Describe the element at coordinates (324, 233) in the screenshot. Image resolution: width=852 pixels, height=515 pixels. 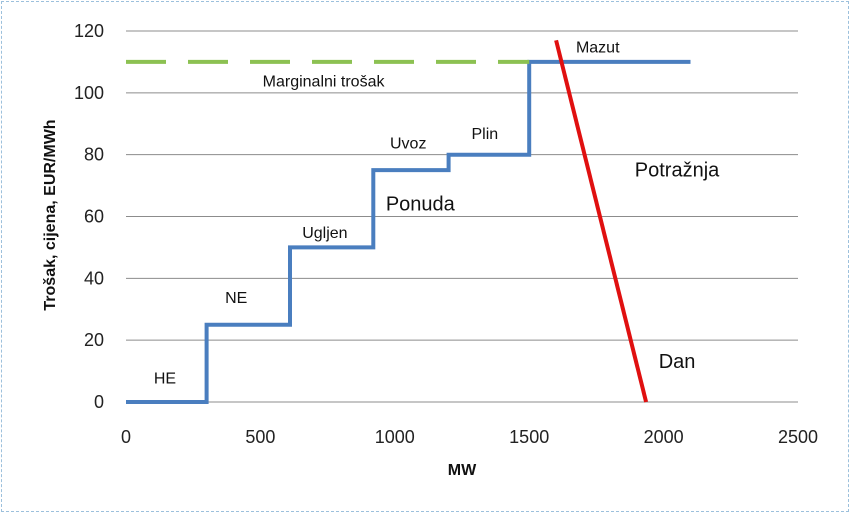
I see `annotation-label: Ugljen` at that location.